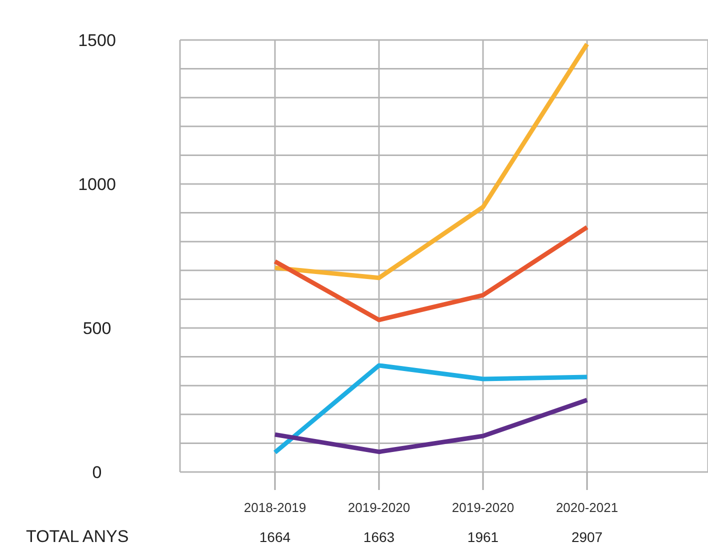  Describe the element at coordinates (483, 537) in the screenshot. I see `text: 1961` at that location.